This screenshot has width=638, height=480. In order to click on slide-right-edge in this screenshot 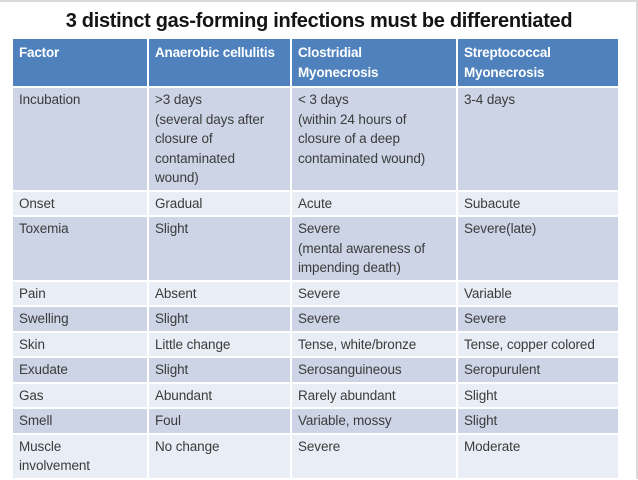, I will do `click(637, 239)`.